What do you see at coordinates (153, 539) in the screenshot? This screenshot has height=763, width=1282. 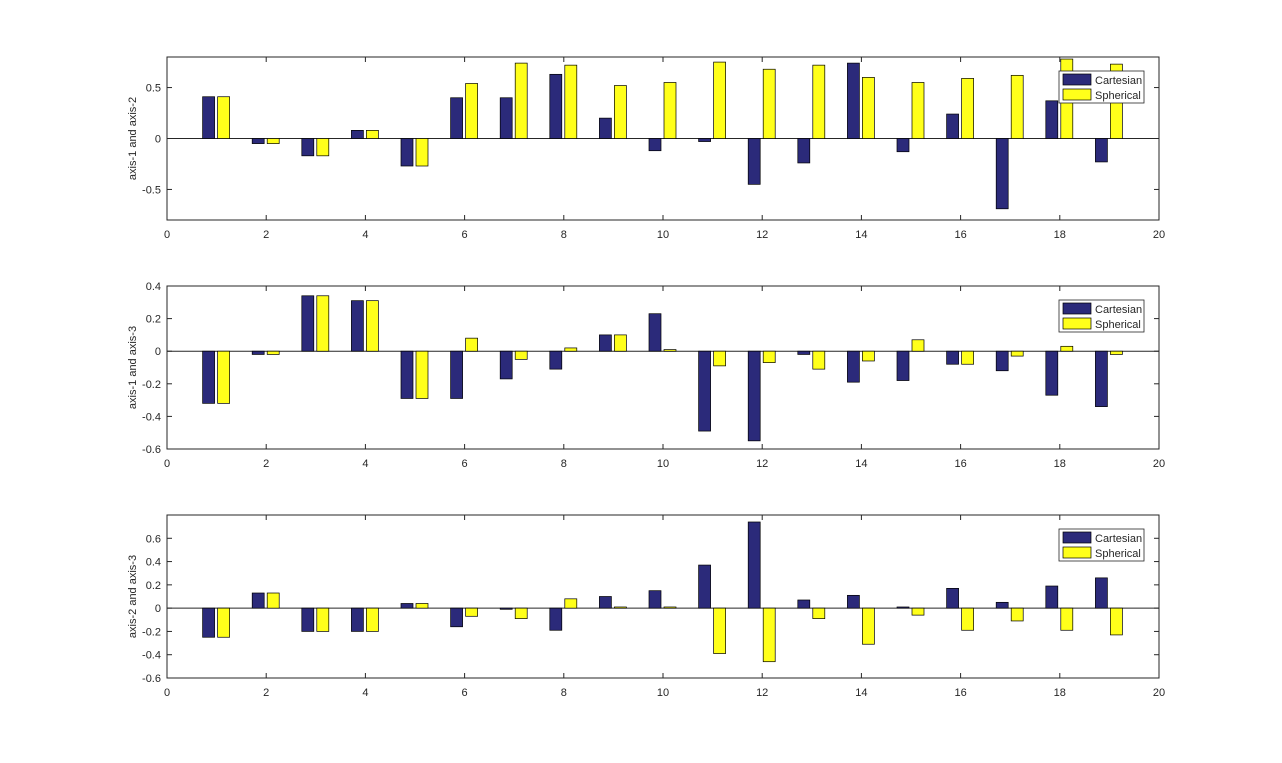 I see `y-tick-label: 0.6` at bounding box center [153, 539].